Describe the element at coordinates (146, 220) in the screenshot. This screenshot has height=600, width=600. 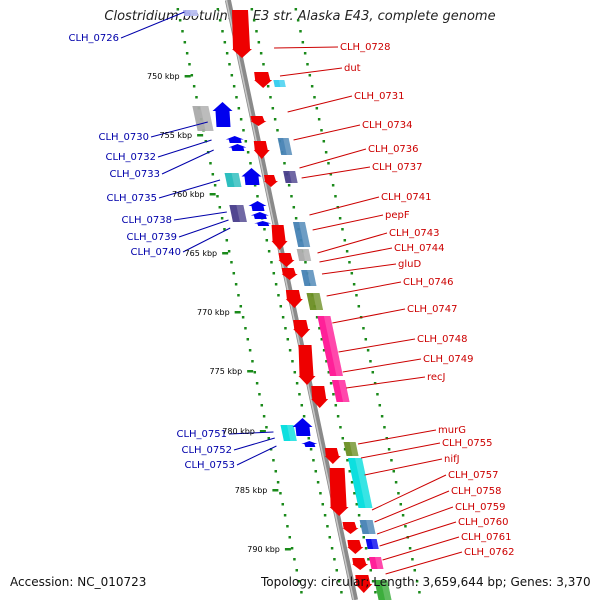
I see `gene-label-left: CLH_0738` at that location.